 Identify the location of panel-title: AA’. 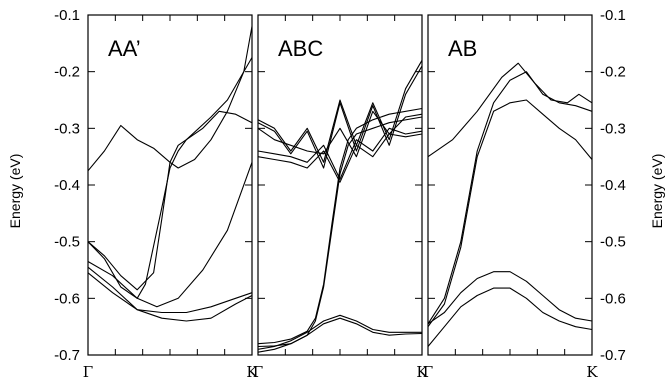
(124, 48).